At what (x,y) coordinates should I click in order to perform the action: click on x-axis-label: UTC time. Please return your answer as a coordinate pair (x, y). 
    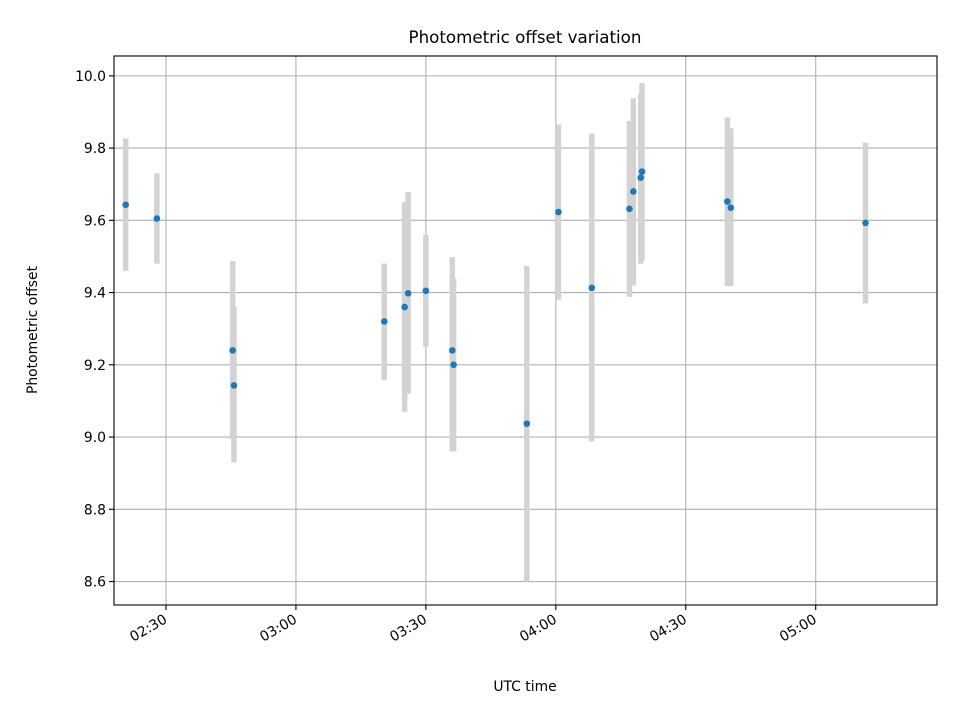
    Looking at the image, I should click on (524, 687).